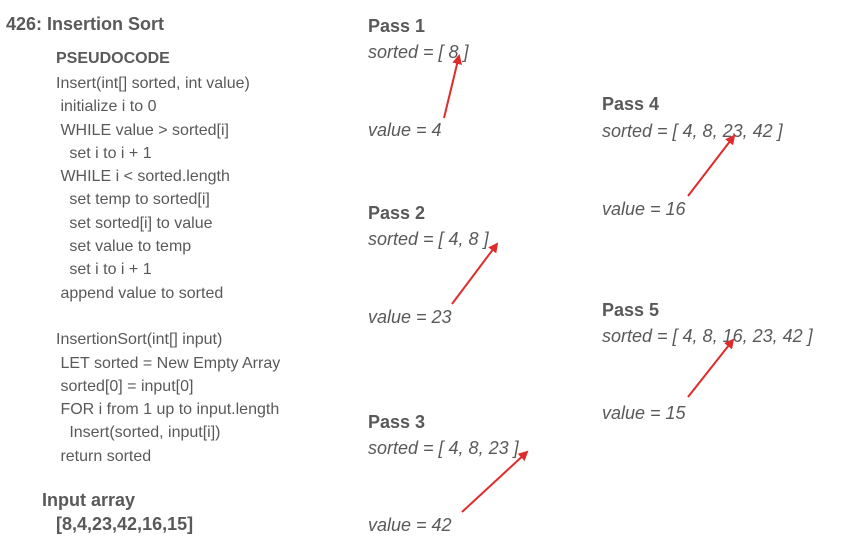 The image size is (855, 553). I want to click on pass-5-value: value = 15, so click(644, 413).